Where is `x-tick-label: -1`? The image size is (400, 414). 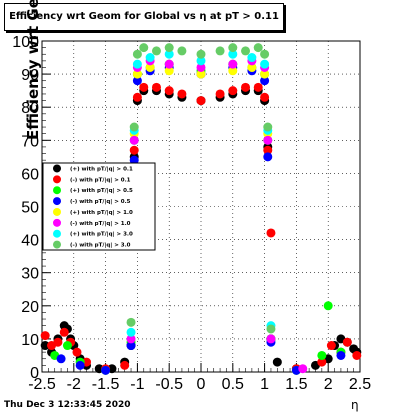
x-tick-label: -1 is located at coordinates (137, 384).